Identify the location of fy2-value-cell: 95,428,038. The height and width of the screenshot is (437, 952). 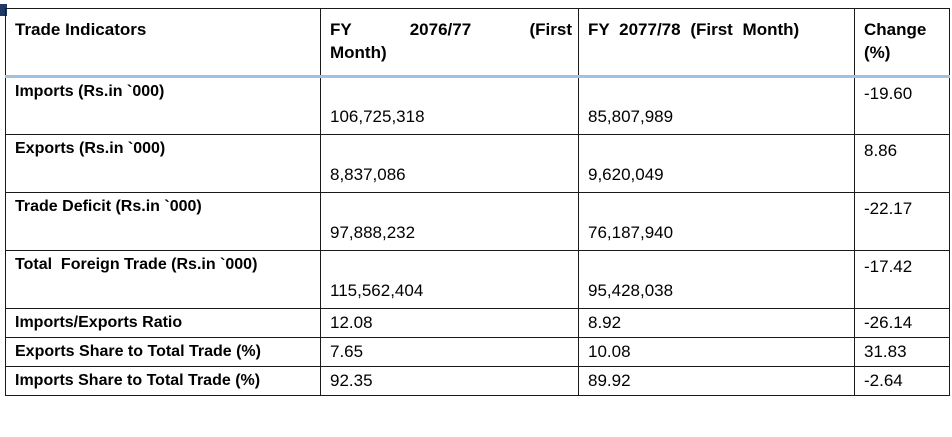
(716, 279).